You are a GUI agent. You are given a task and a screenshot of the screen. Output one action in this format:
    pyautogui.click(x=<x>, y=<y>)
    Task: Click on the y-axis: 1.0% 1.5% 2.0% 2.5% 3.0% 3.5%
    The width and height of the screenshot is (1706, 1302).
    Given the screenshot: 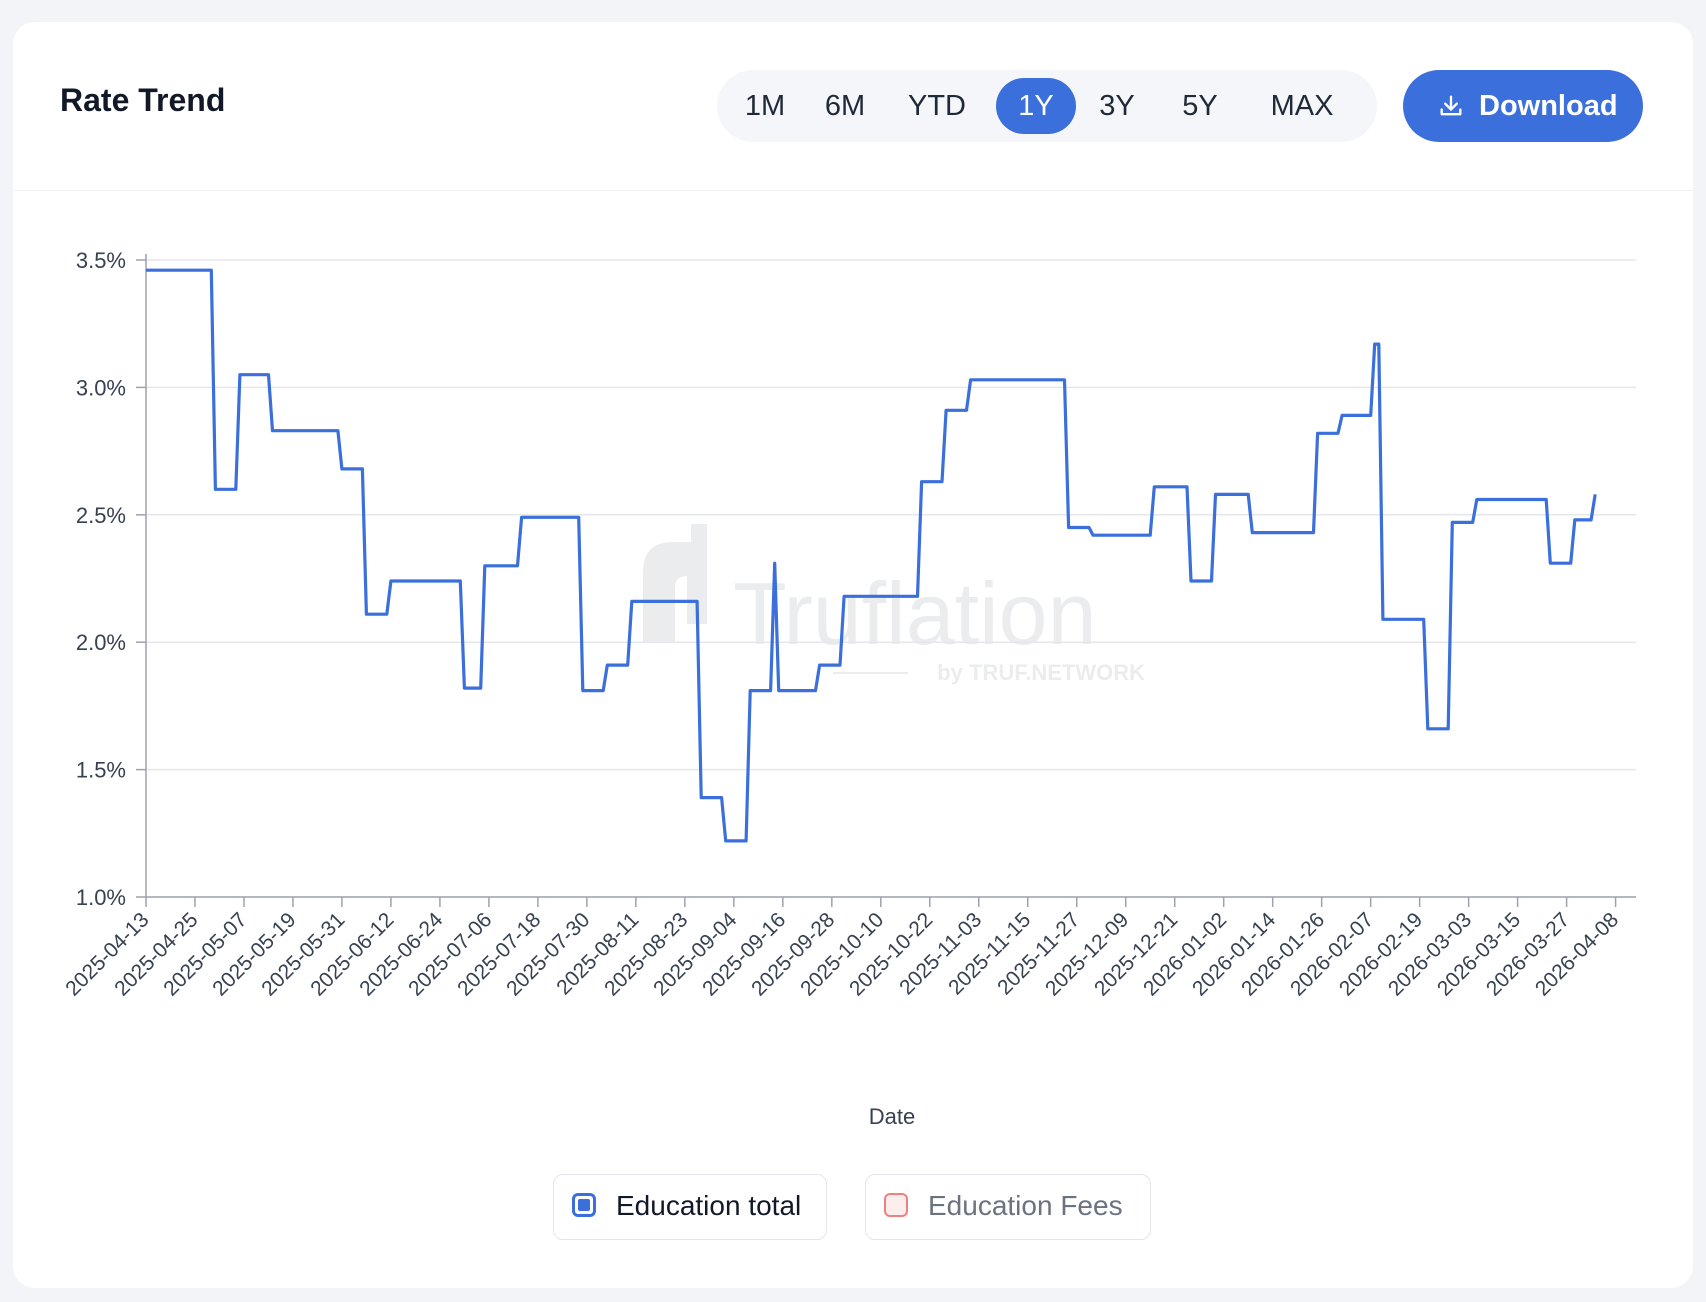 What is the action you would take?
    pyautogui.click(x=111, y=579)
    